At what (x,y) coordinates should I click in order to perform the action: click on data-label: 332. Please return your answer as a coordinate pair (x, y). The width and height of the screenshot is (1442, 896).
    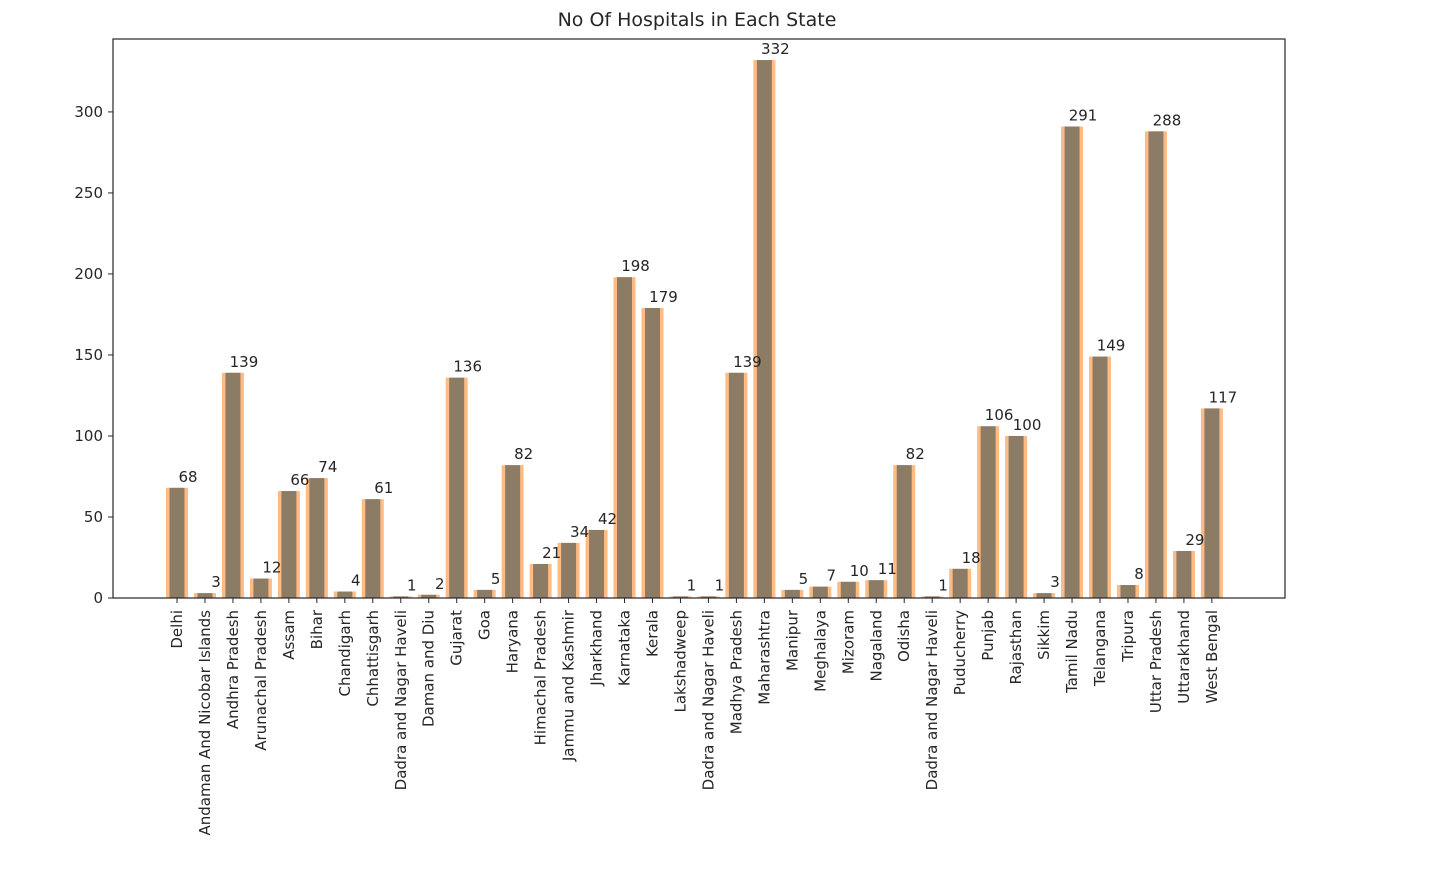
    Looking at the image, I should click on (775, 49).